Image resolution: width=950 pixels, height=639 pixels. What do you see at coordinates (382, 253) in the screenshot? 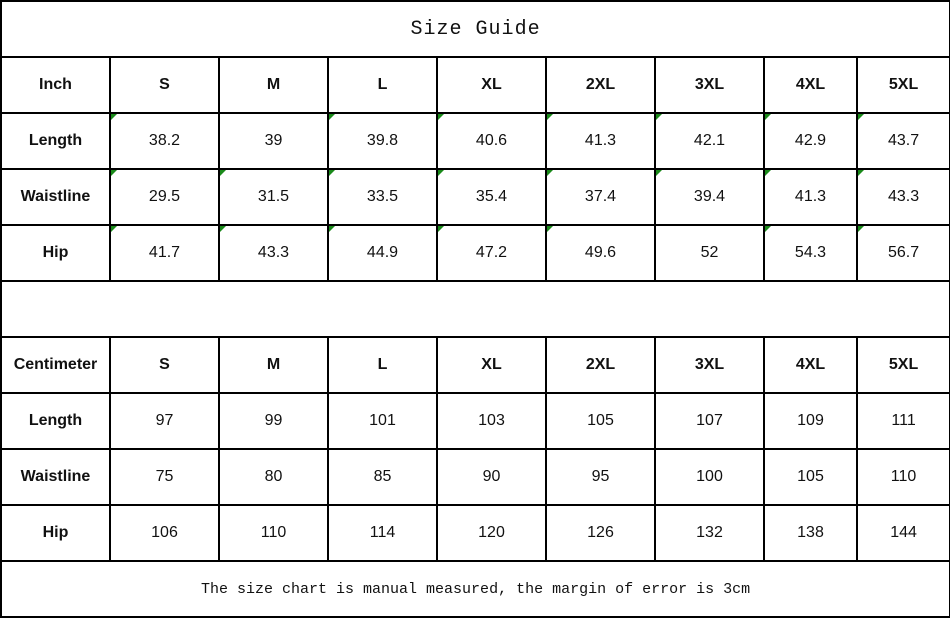
I see `measurement-cell: 44.9` at bounding box center [382, 253].